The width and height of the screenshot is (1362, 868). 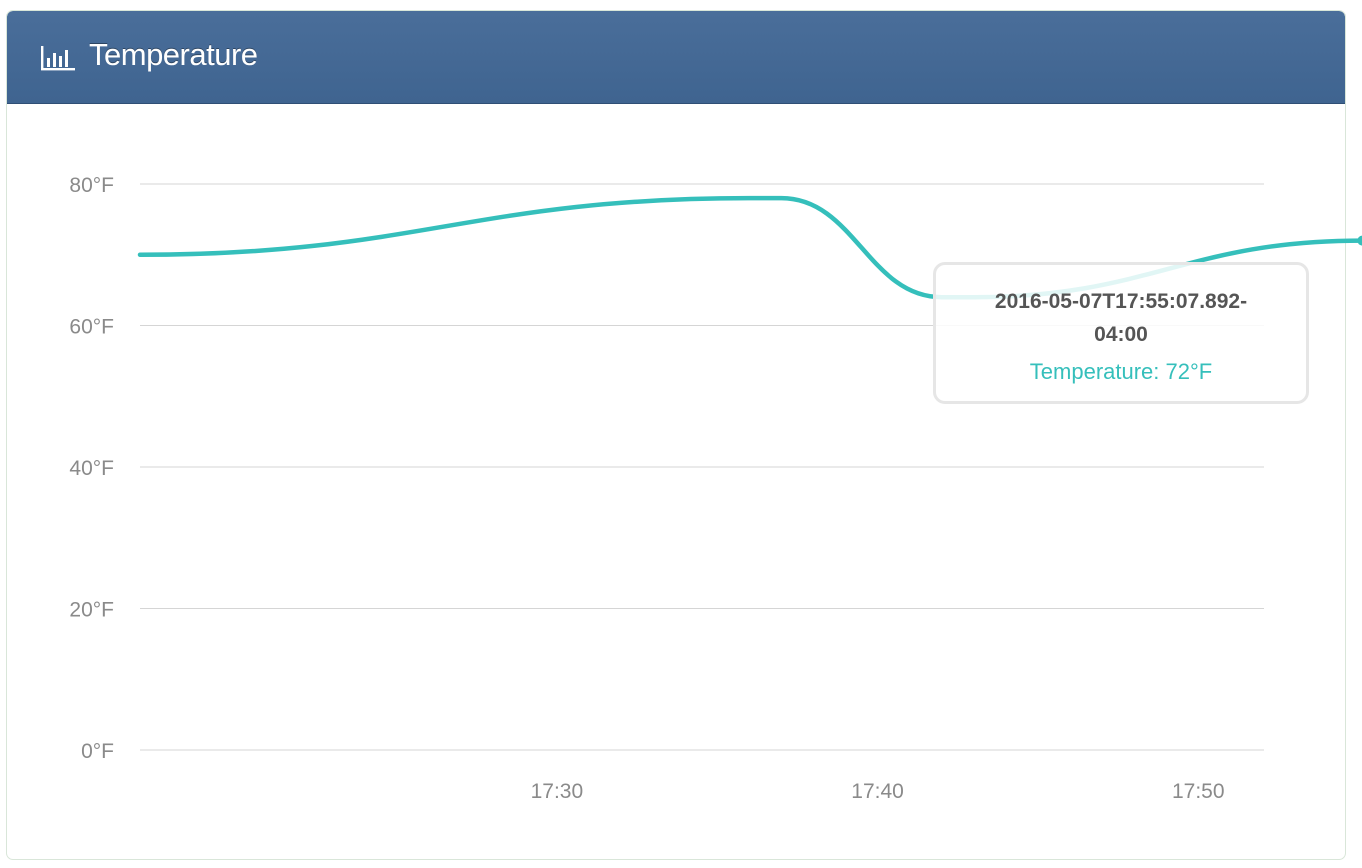 I want to click on panel-title: Temperature, so click(x=173, y=54).